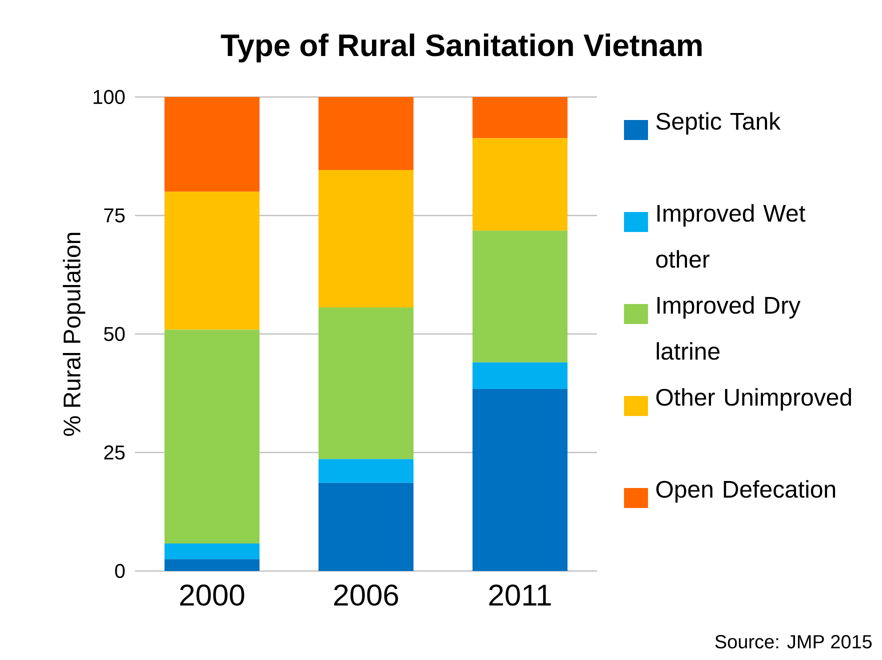  What do you see at coordinates (114, 452) in the screenshot?
I see `y-tick-label: 25` at bounding box center [114, 452].